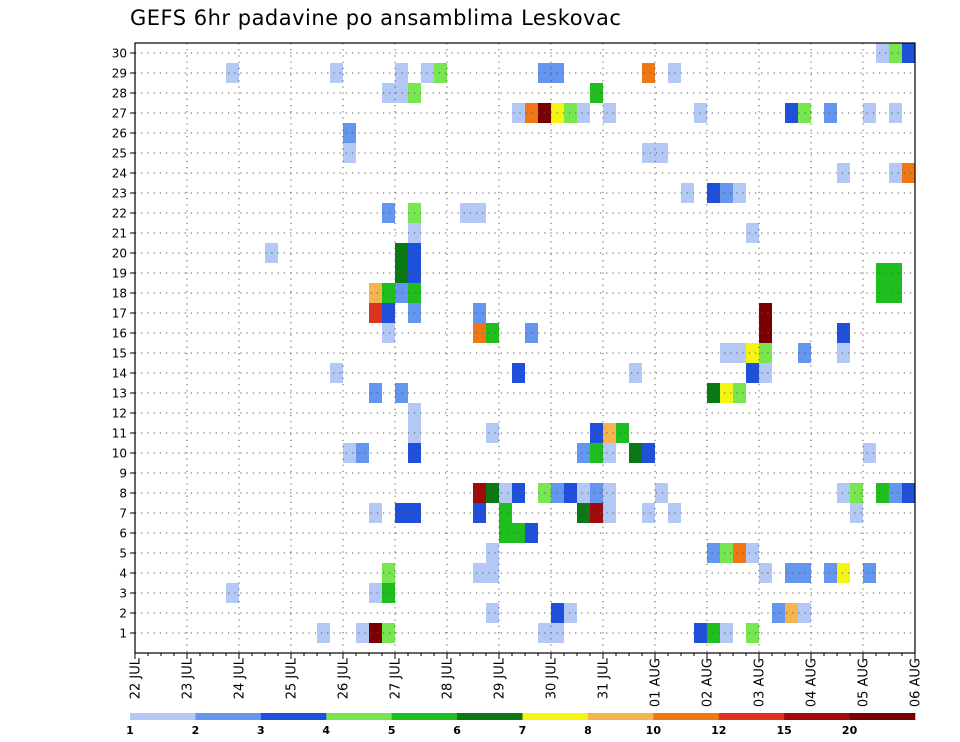 The width and height of the screenshot is (960, 742). Describe the element at coordinates (123, 614) in the screenshot. I see `y-tick-label: 2` at that location.